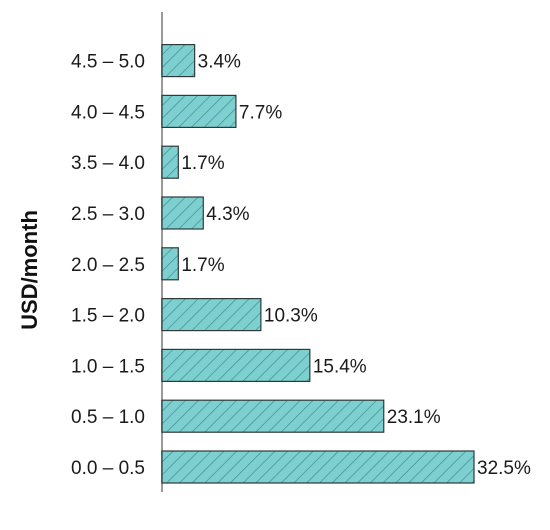  What do you see at coordinates (504, 468) in the screenshot?
I see `bar-value-label: 32.5%` at bounding box center [504, 468].